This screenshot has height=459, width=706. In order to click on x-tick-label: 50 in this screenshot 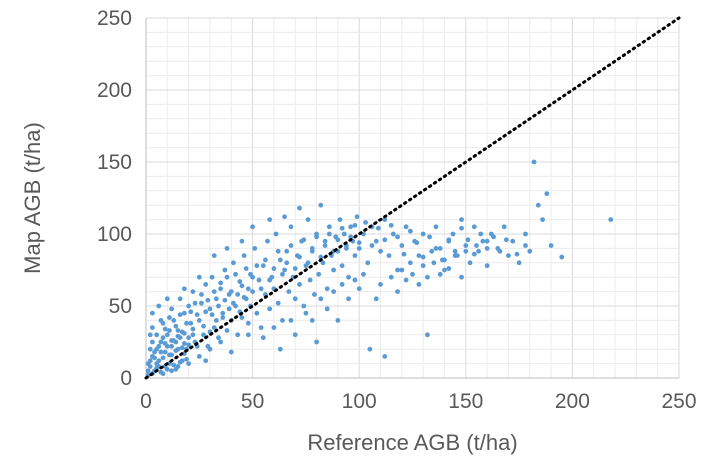, I will do `click(252, 401)`.